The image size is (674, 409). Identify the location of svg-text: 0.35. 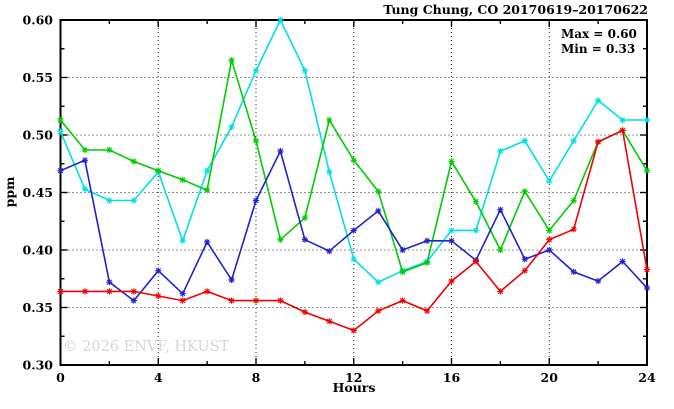
(38, 307).